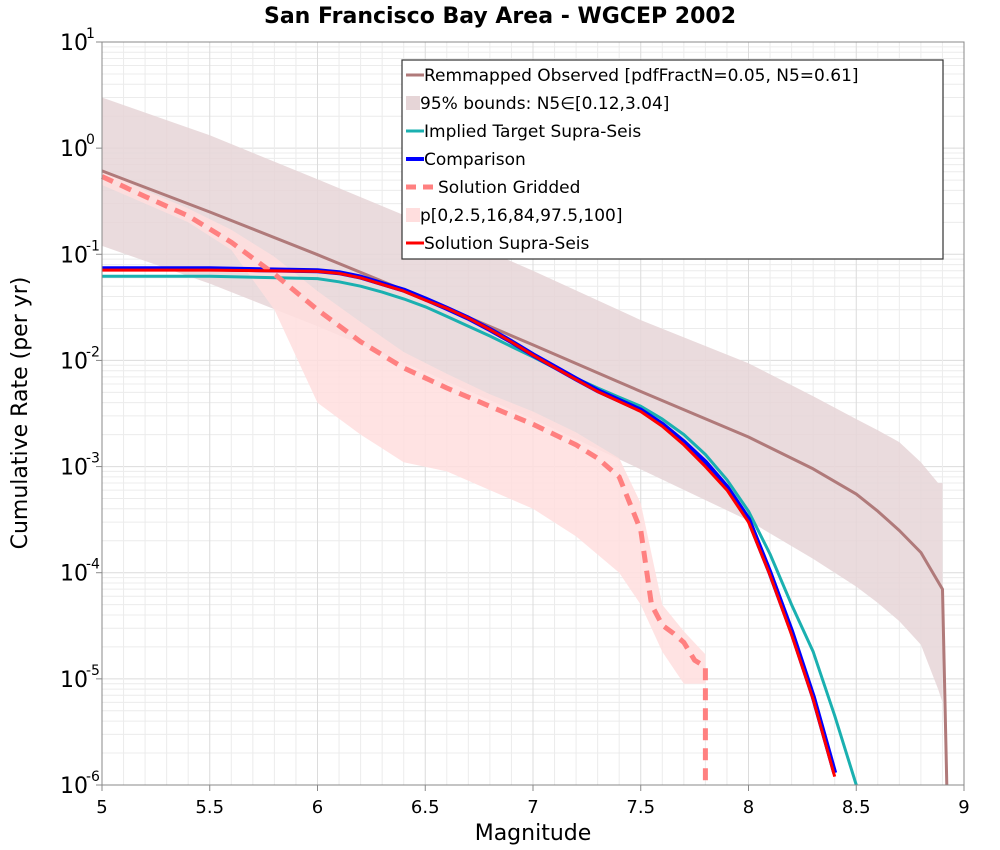 This screenshot has width=1000, height=850. I want to click on y-tick-exponent: 0, so click(90, 140).